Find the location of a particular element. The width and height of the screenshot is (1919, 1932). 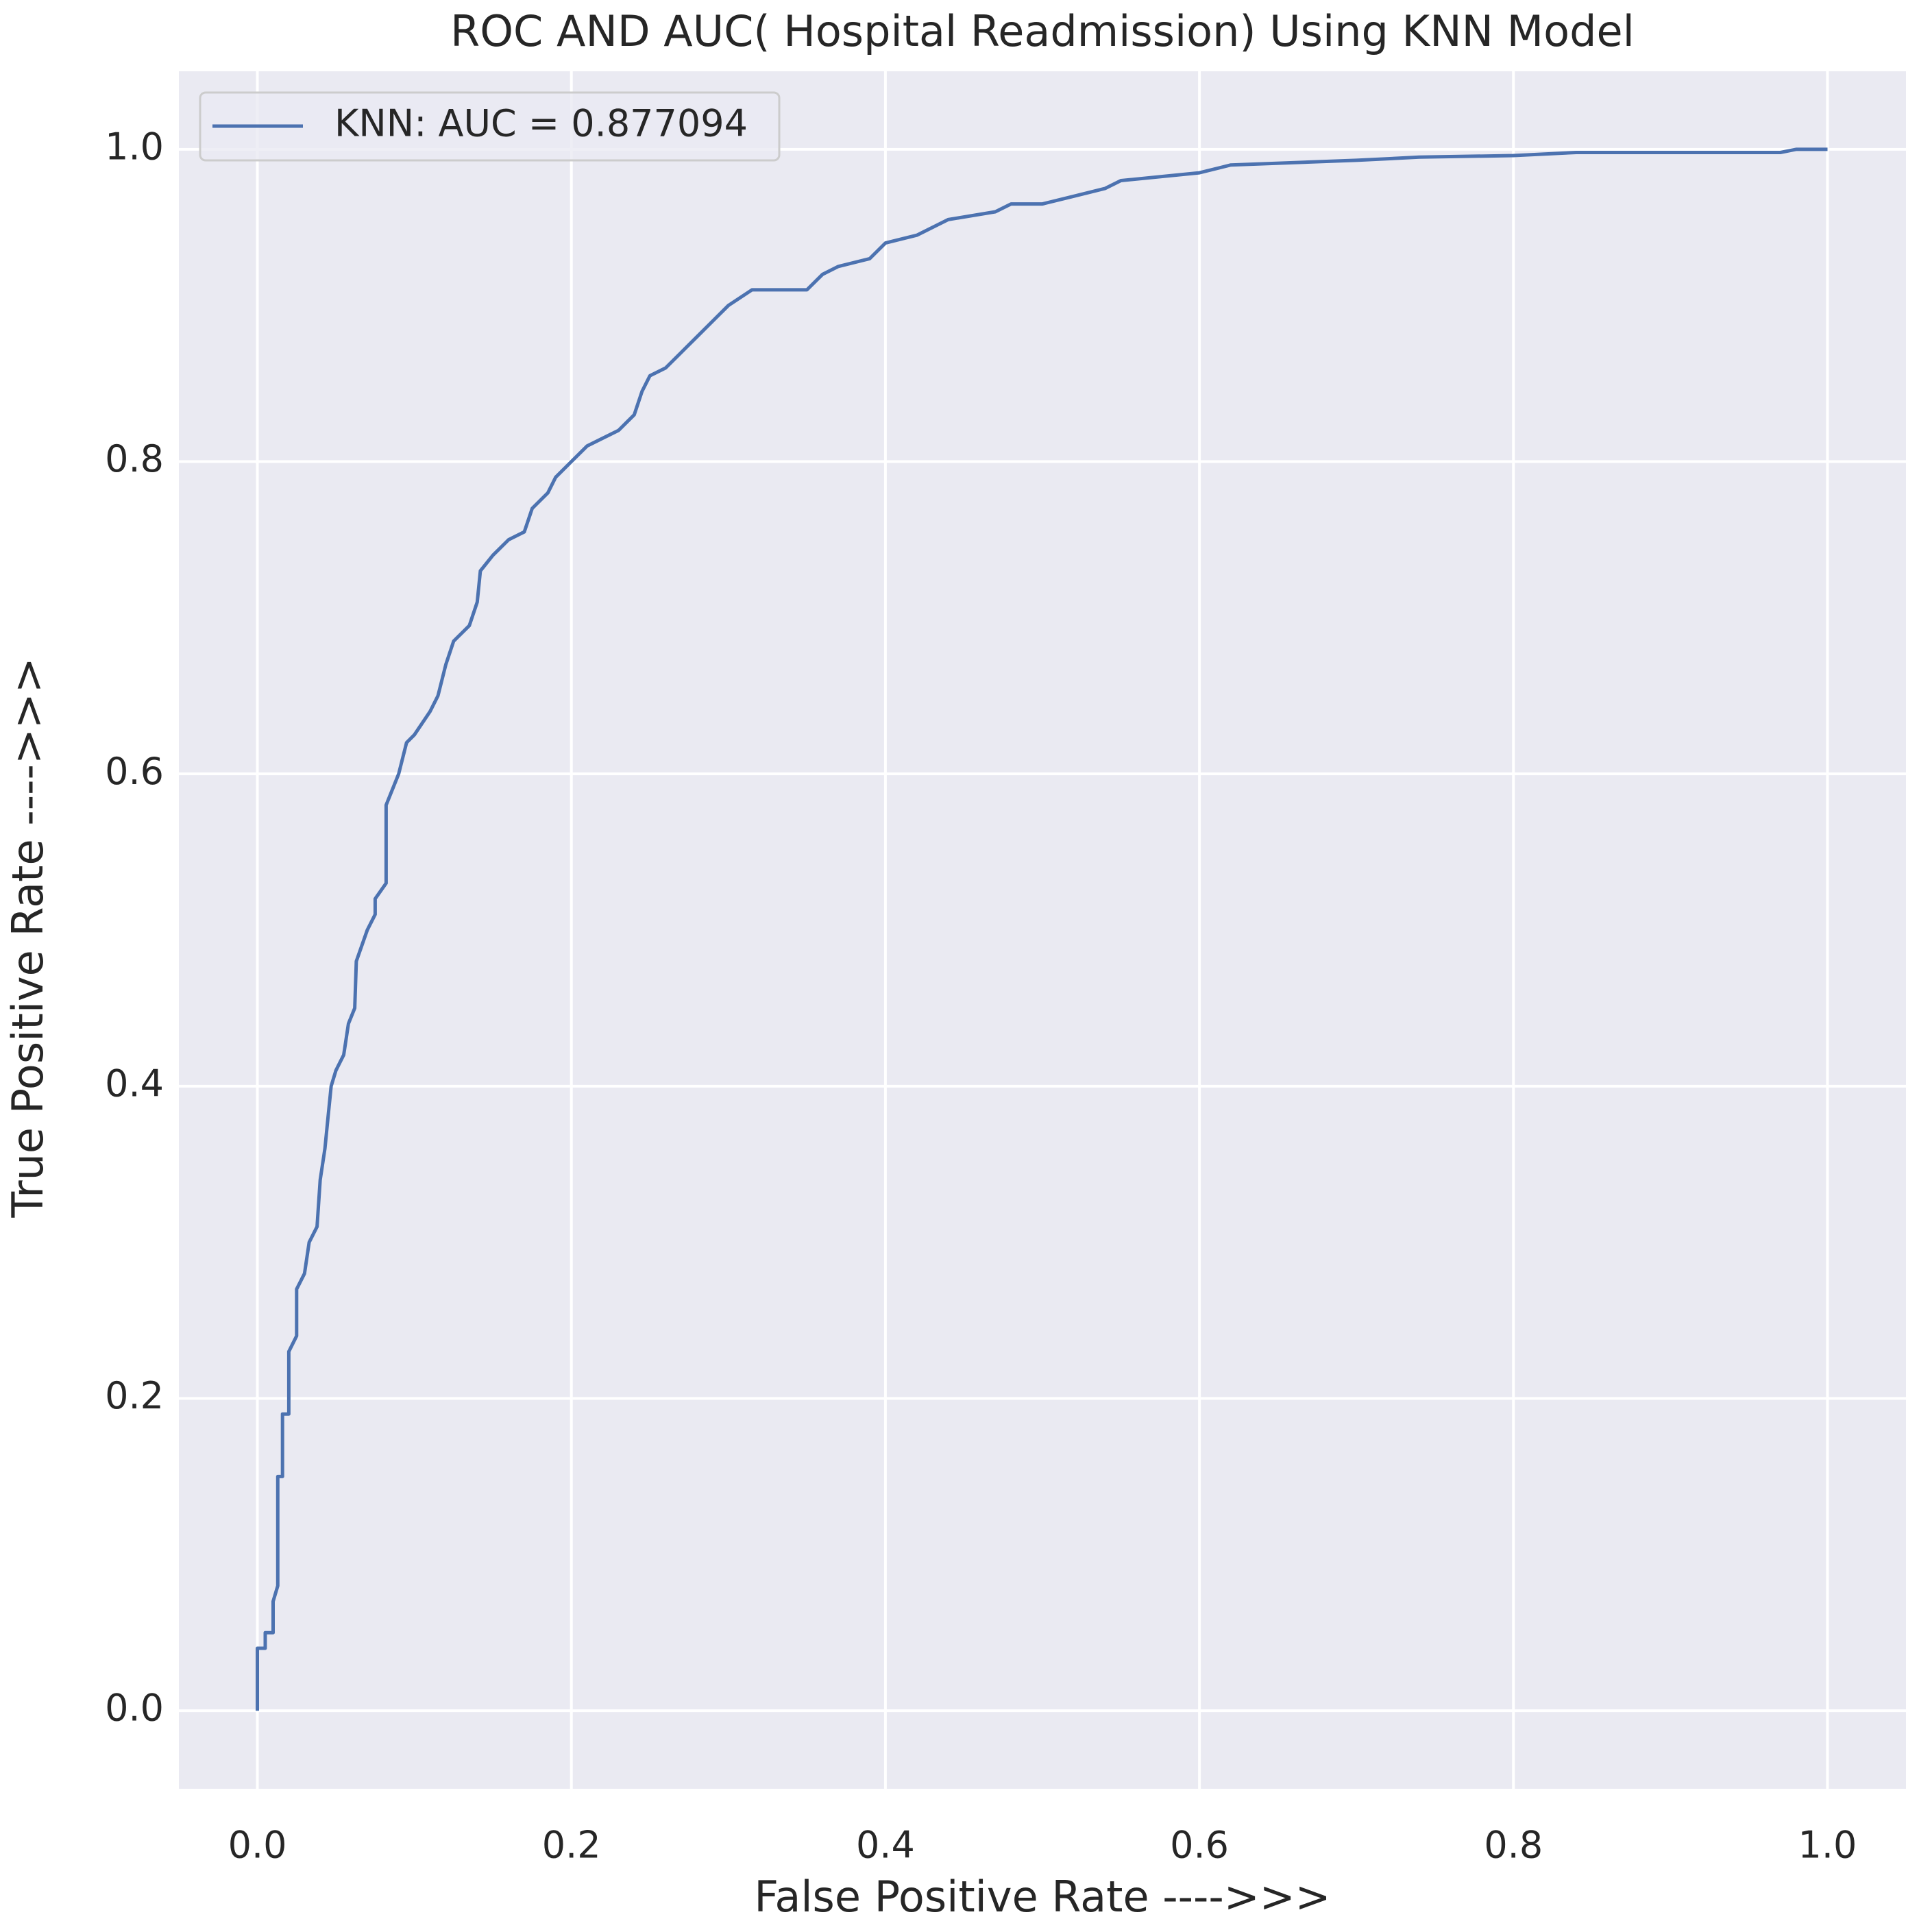

x-tick-label: 0.4 is located at coordinates (886, 1845).